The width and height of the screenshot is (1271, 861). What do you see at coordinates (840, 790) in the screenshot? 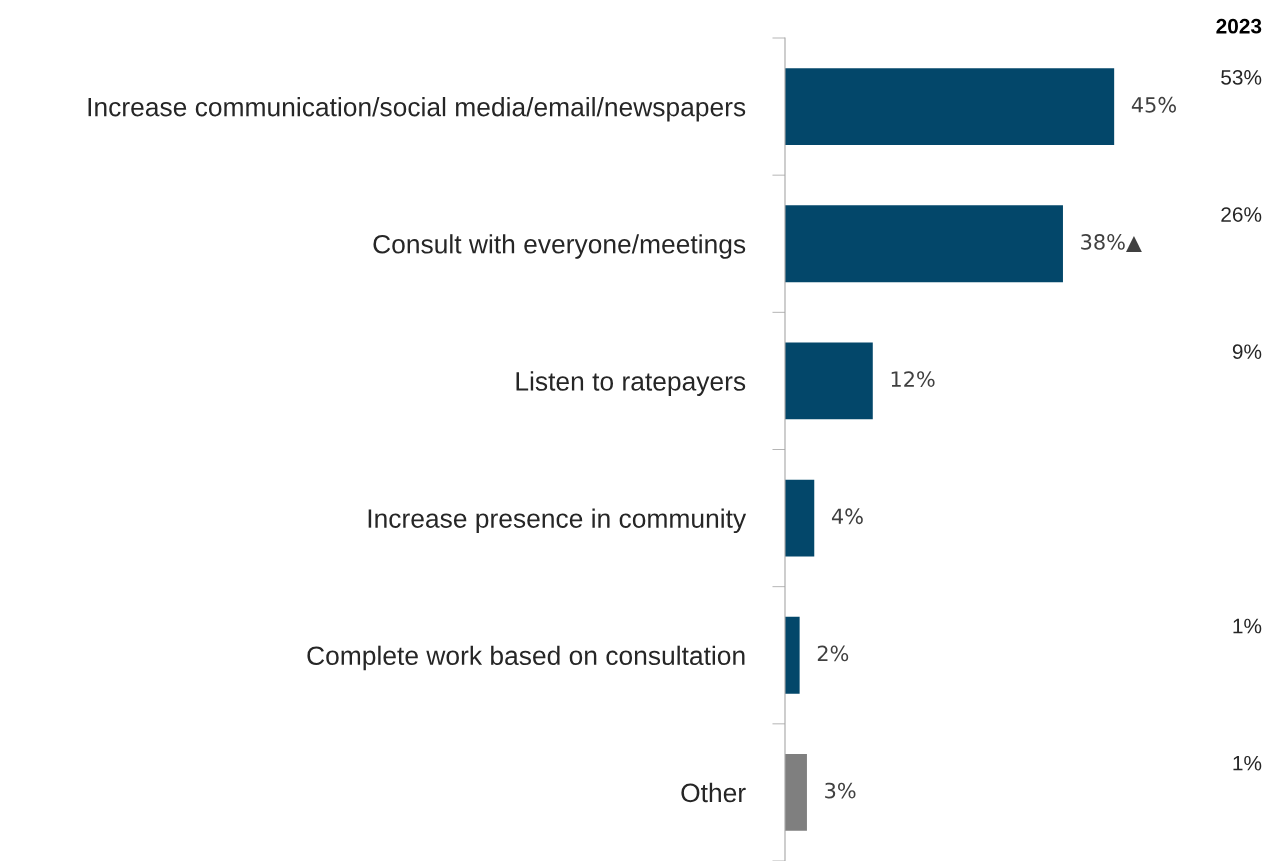
I see `data-label: 3%` at bounding box center [840, 790].